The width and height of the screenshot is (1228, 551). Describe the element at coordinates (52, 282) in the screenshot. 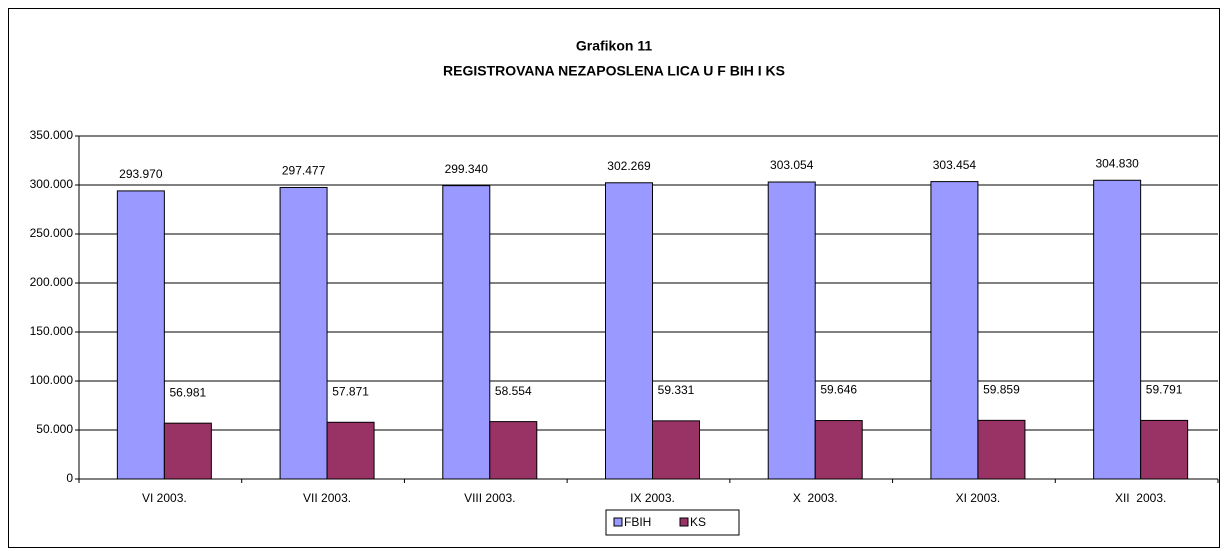

I see `y-tick-label: 200.000` at that location.